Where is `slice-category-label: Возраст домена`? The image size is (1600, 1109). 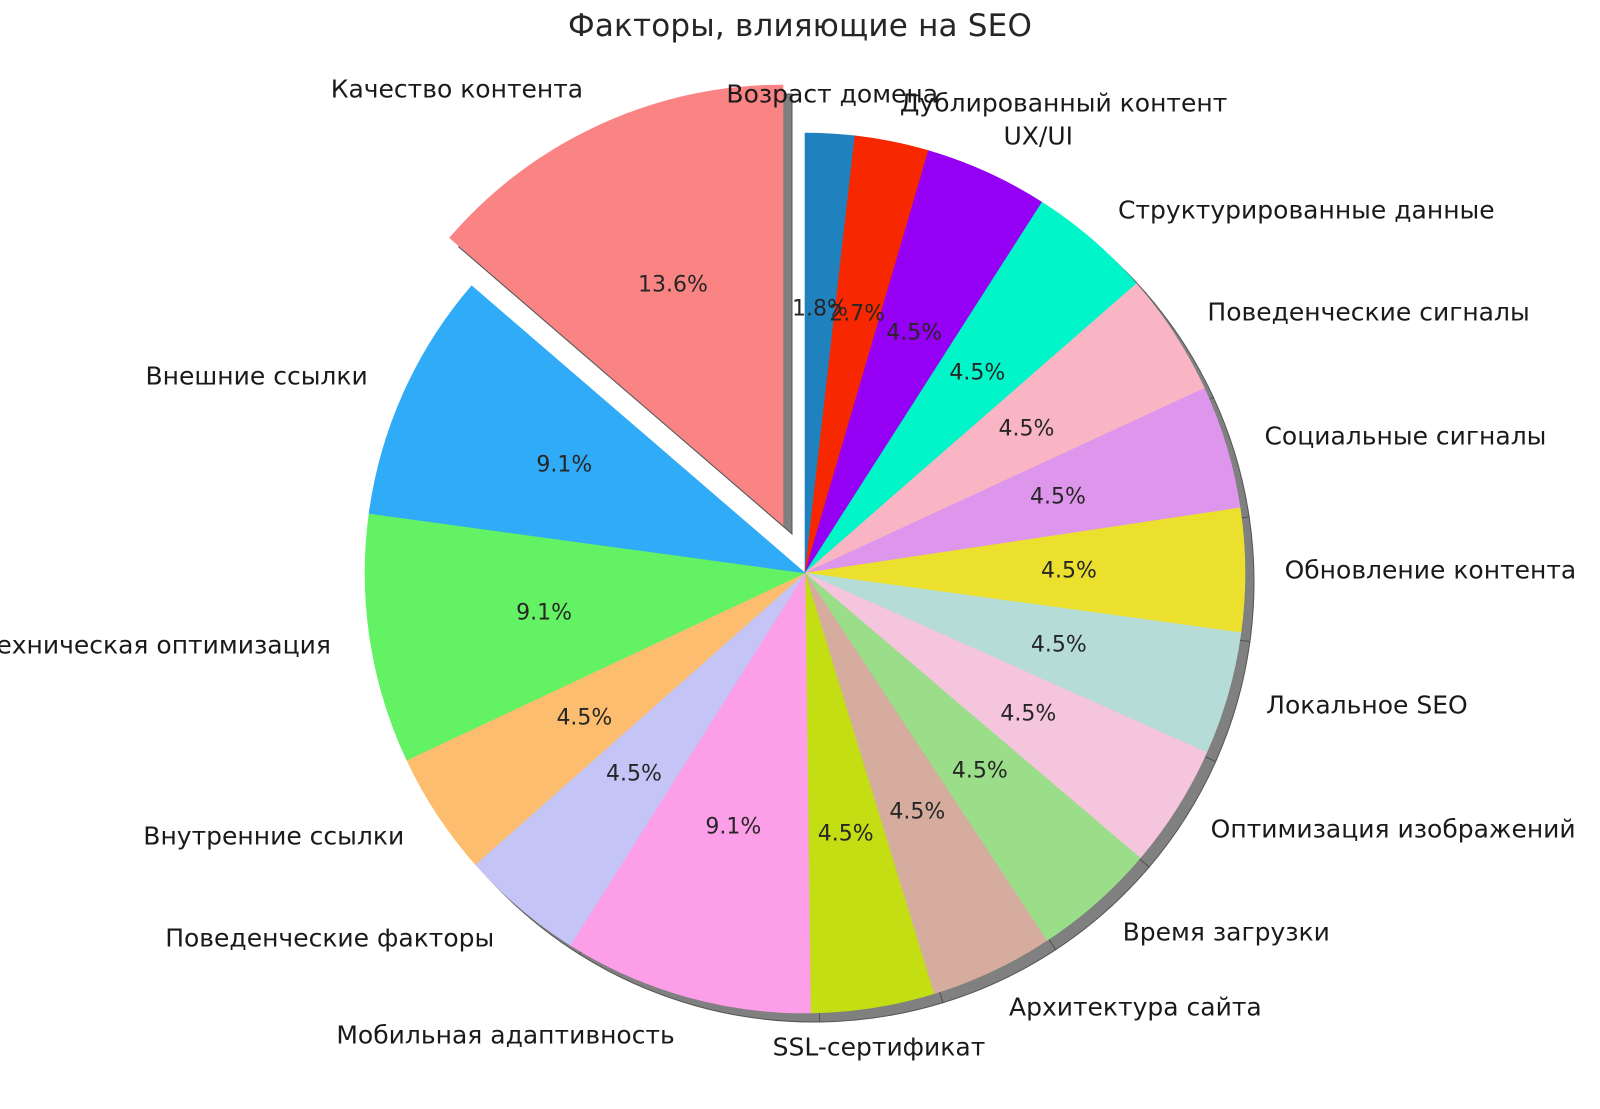
slice-category-label: Возраст домена is located at coordinates (832, 94).